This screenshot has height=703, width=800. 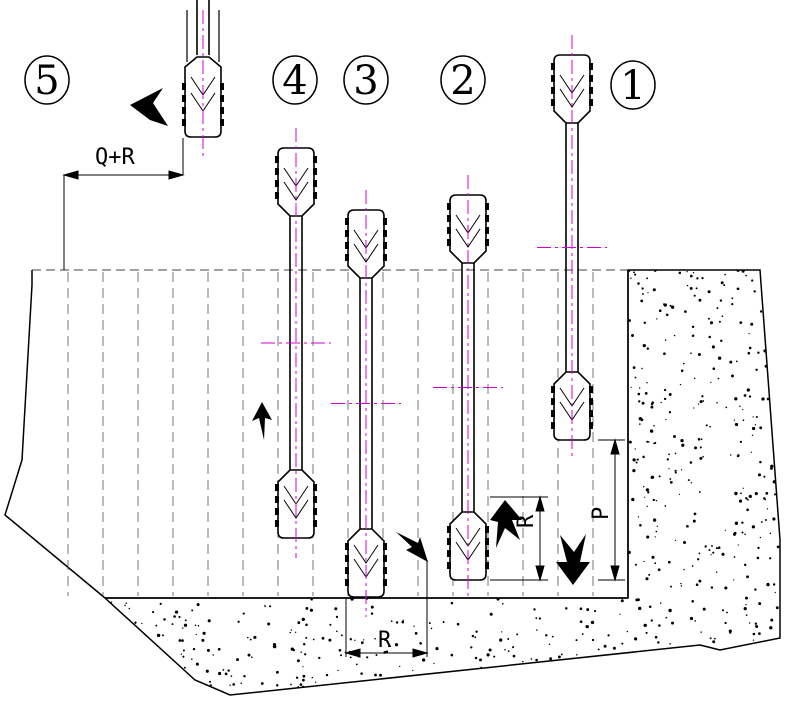 What do you see at coordinates (115, 157) in the screenshot?
I see `dim-label-q-plus-r: Q+R` at bounding box center [115, 157].